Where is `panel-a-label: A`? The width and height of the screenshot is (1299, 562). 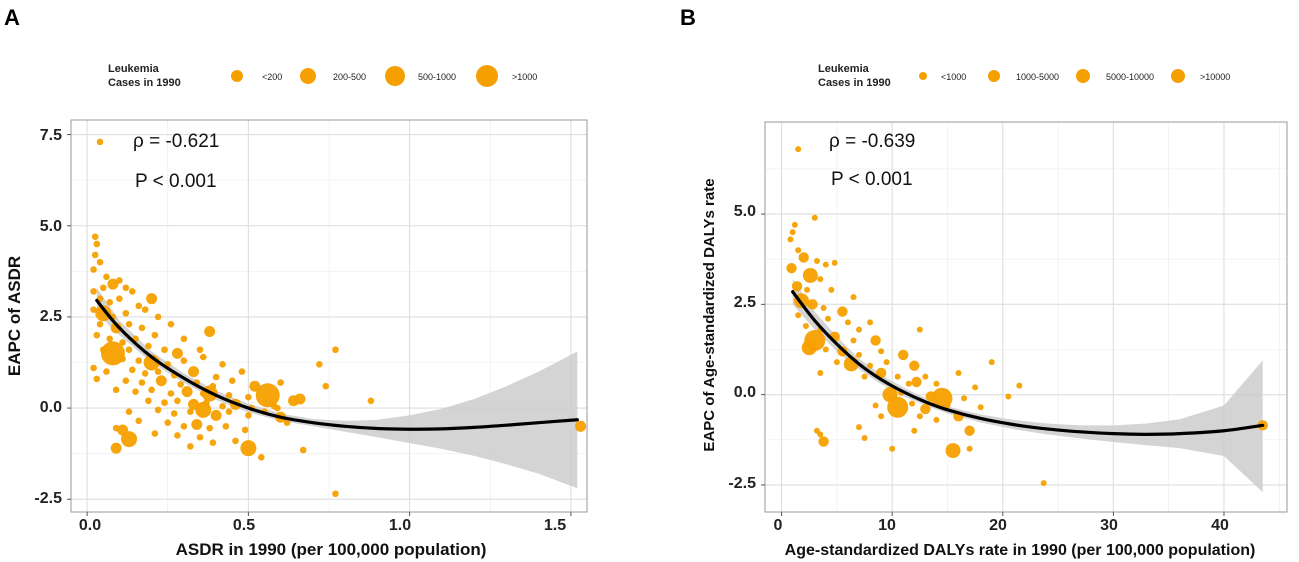
panel-a-label: A is located at coordinates (12, 17).